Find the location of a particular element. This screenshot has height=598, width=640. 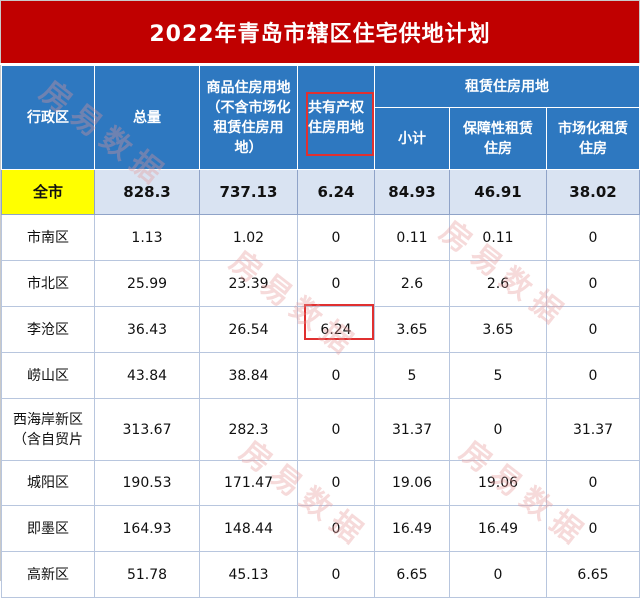

row-subtotal: 5 is located at coordinates (412, 375).